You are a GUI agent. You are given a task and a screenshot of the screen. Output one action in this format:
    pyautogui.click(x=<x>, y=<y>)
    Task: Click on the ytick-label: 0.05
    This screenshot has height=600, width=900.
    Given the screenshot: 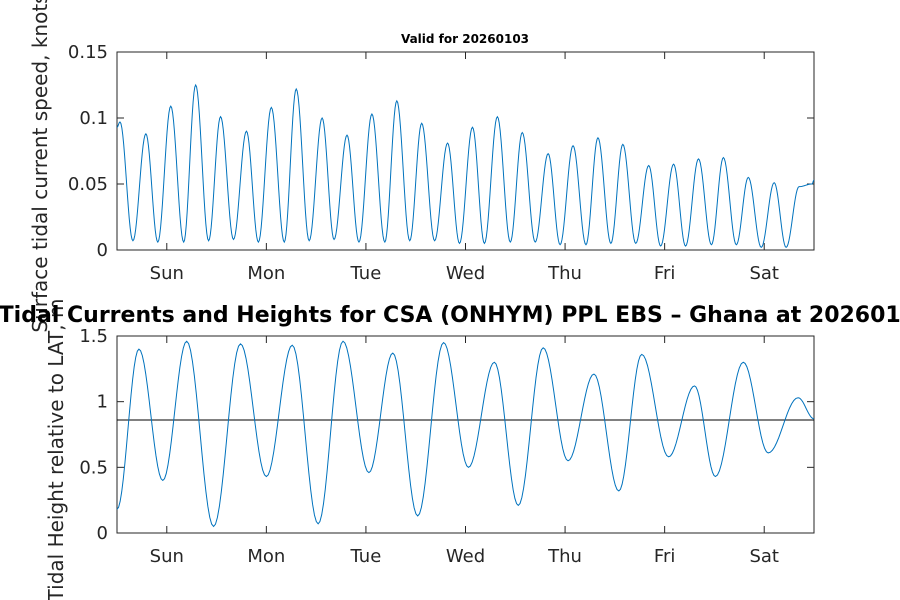 What is the action you would take?
    pyautogui.click(x=88, y=184)
    